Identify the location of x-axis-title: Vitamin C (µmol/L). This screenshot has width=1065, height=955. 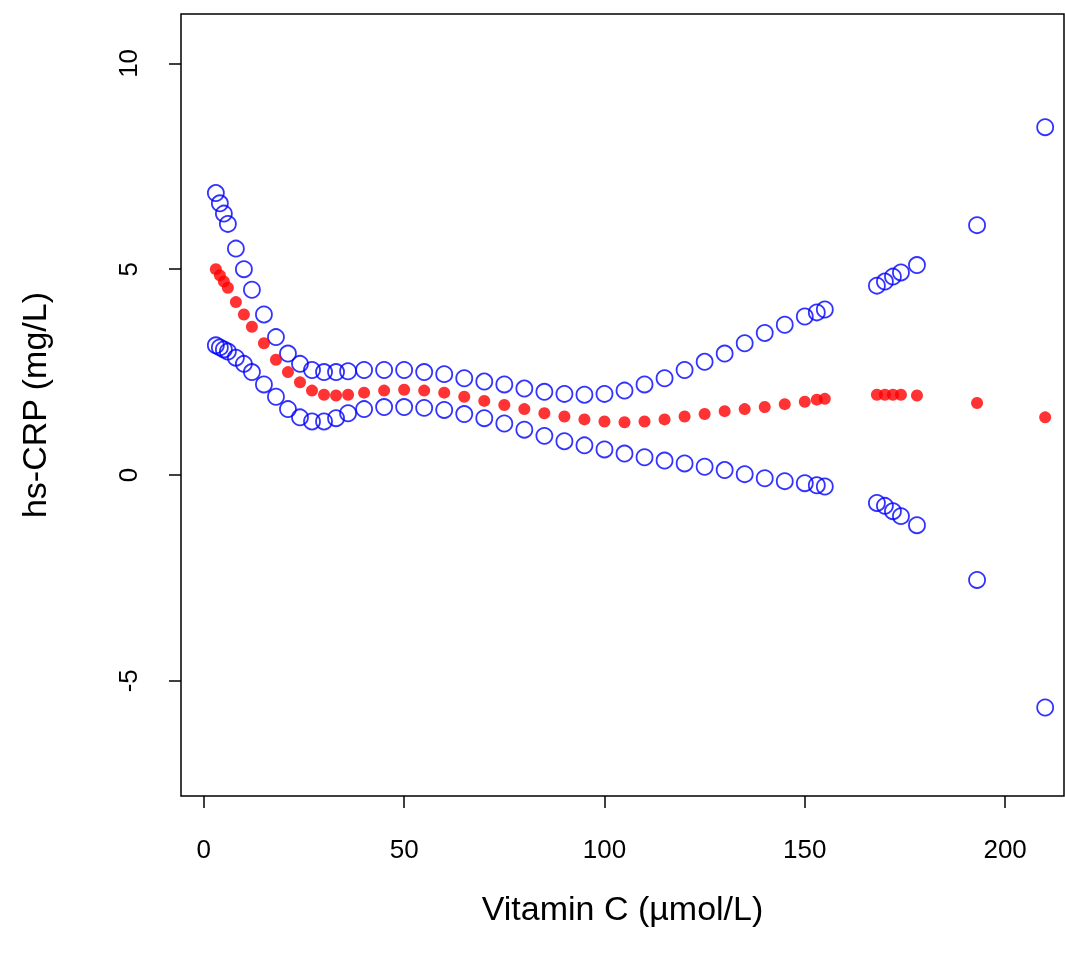
(622, 908).